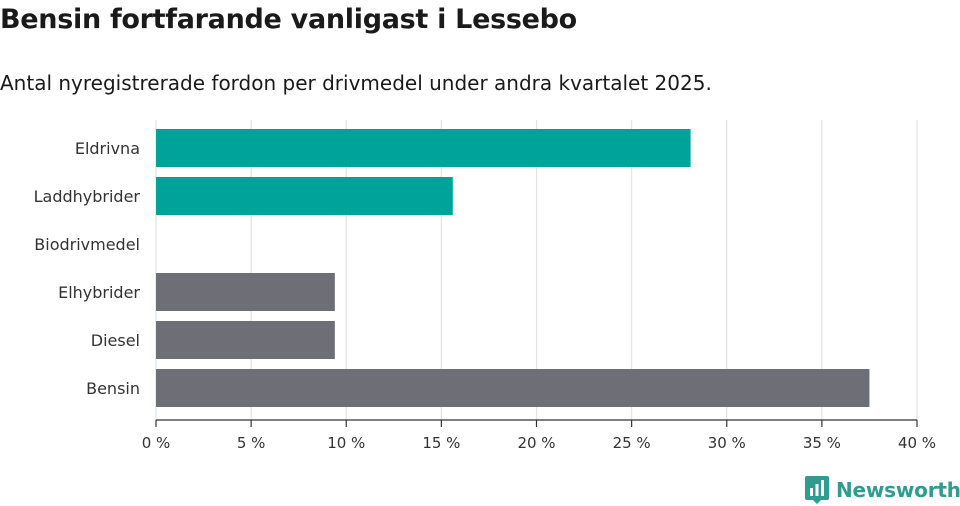 The width and height of the screenshot is (960, 506). What do you see at coordinates (156, 443) in the screenshot?
I see `x-tick-label: 0 %` at bounding box center [156, 443].